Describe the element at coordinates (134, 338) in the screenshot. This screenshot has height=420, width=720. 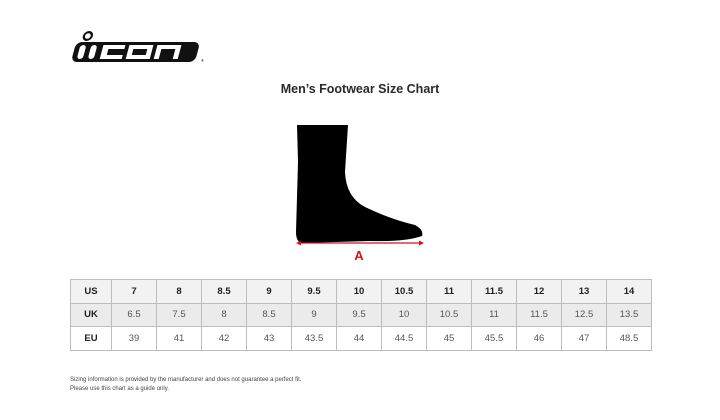
I see `size-cell: 39` at that location.